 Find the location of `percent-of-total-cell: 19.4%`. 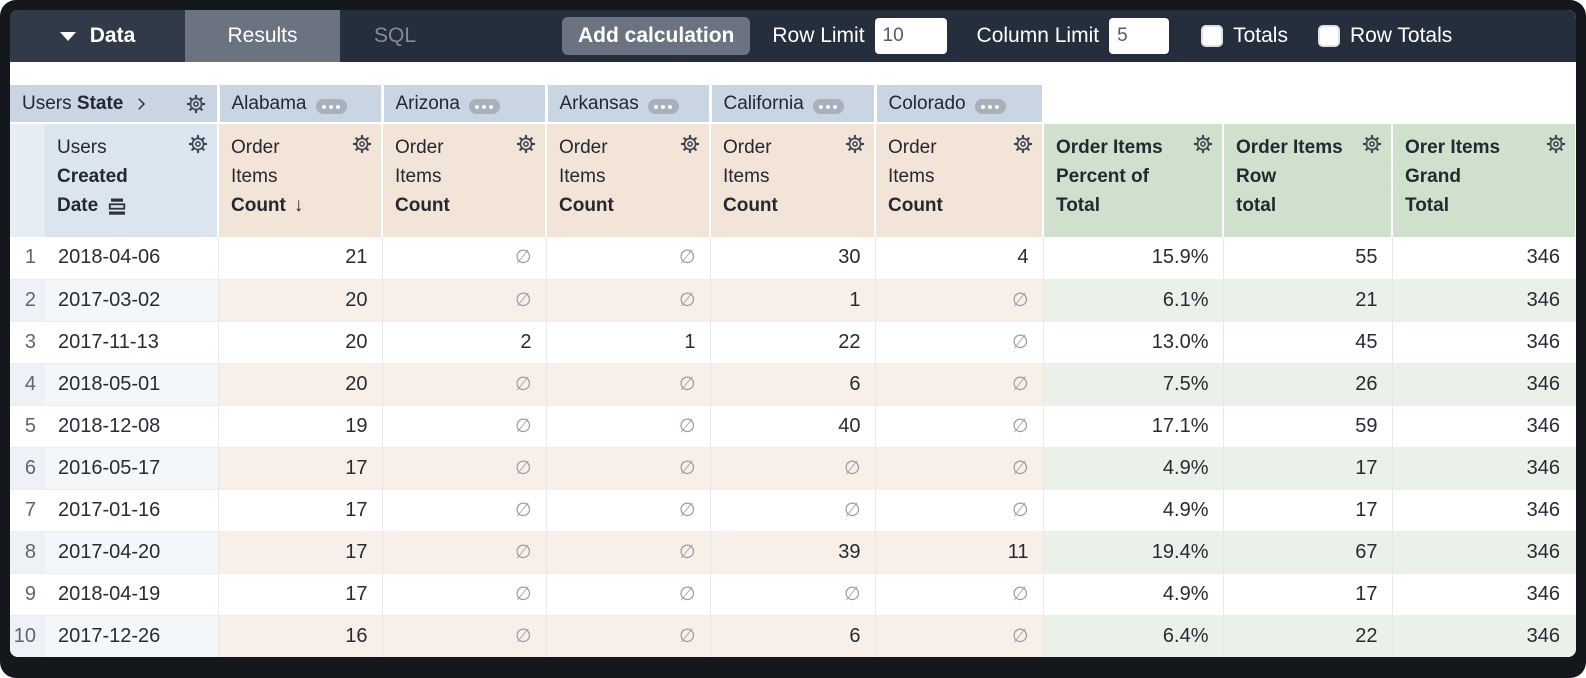

percent-of-total-cell: 19.4% is located at coordinates (1133, 552).